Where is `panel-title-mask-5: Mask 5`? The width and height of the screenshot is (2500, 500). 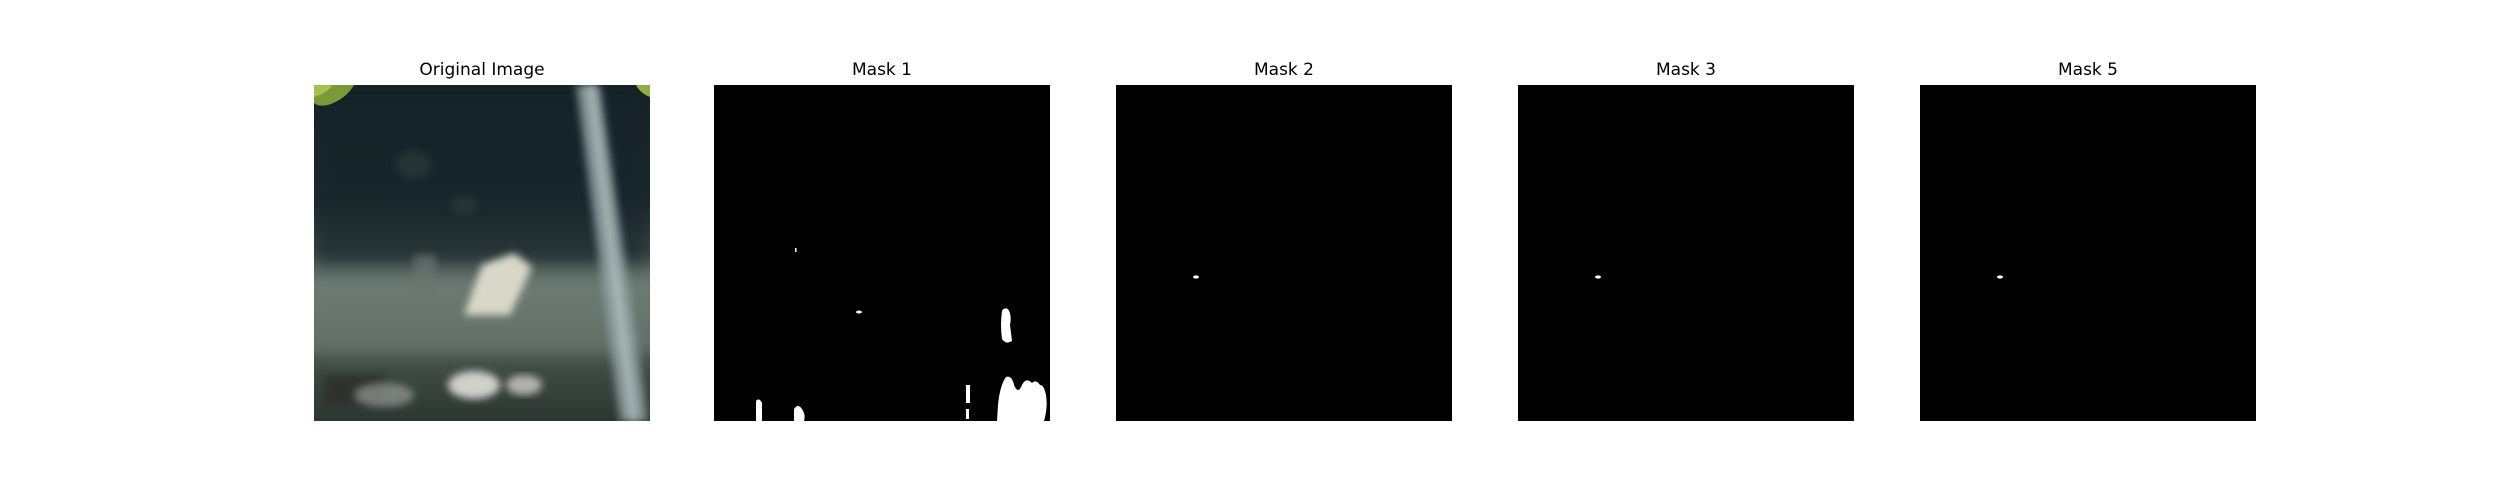 panel-title-mask-5: Mask 5 is located at coordinates (2088, 70).